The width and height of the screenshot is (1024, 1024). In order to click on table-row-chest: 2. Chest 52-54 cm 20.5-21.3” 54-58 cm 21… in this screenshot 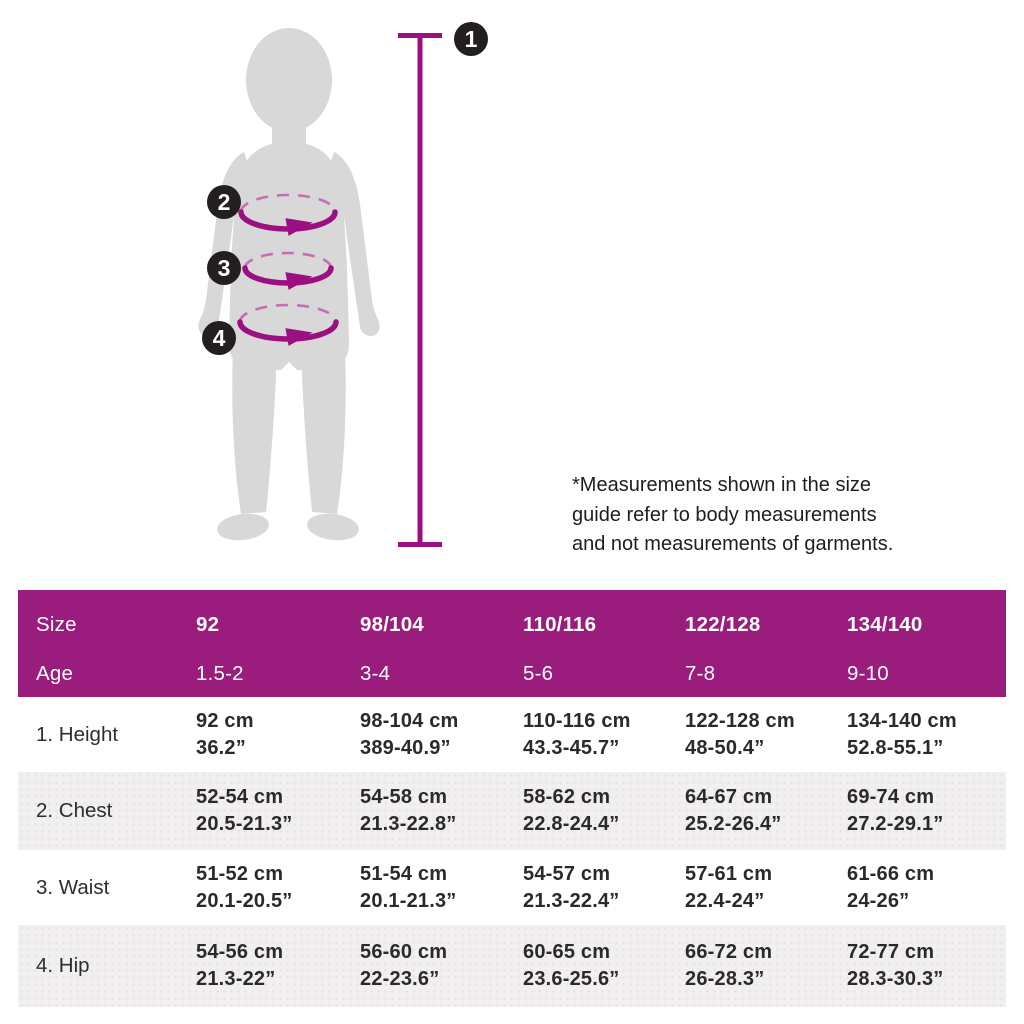, I will do `click(512, 811)`.